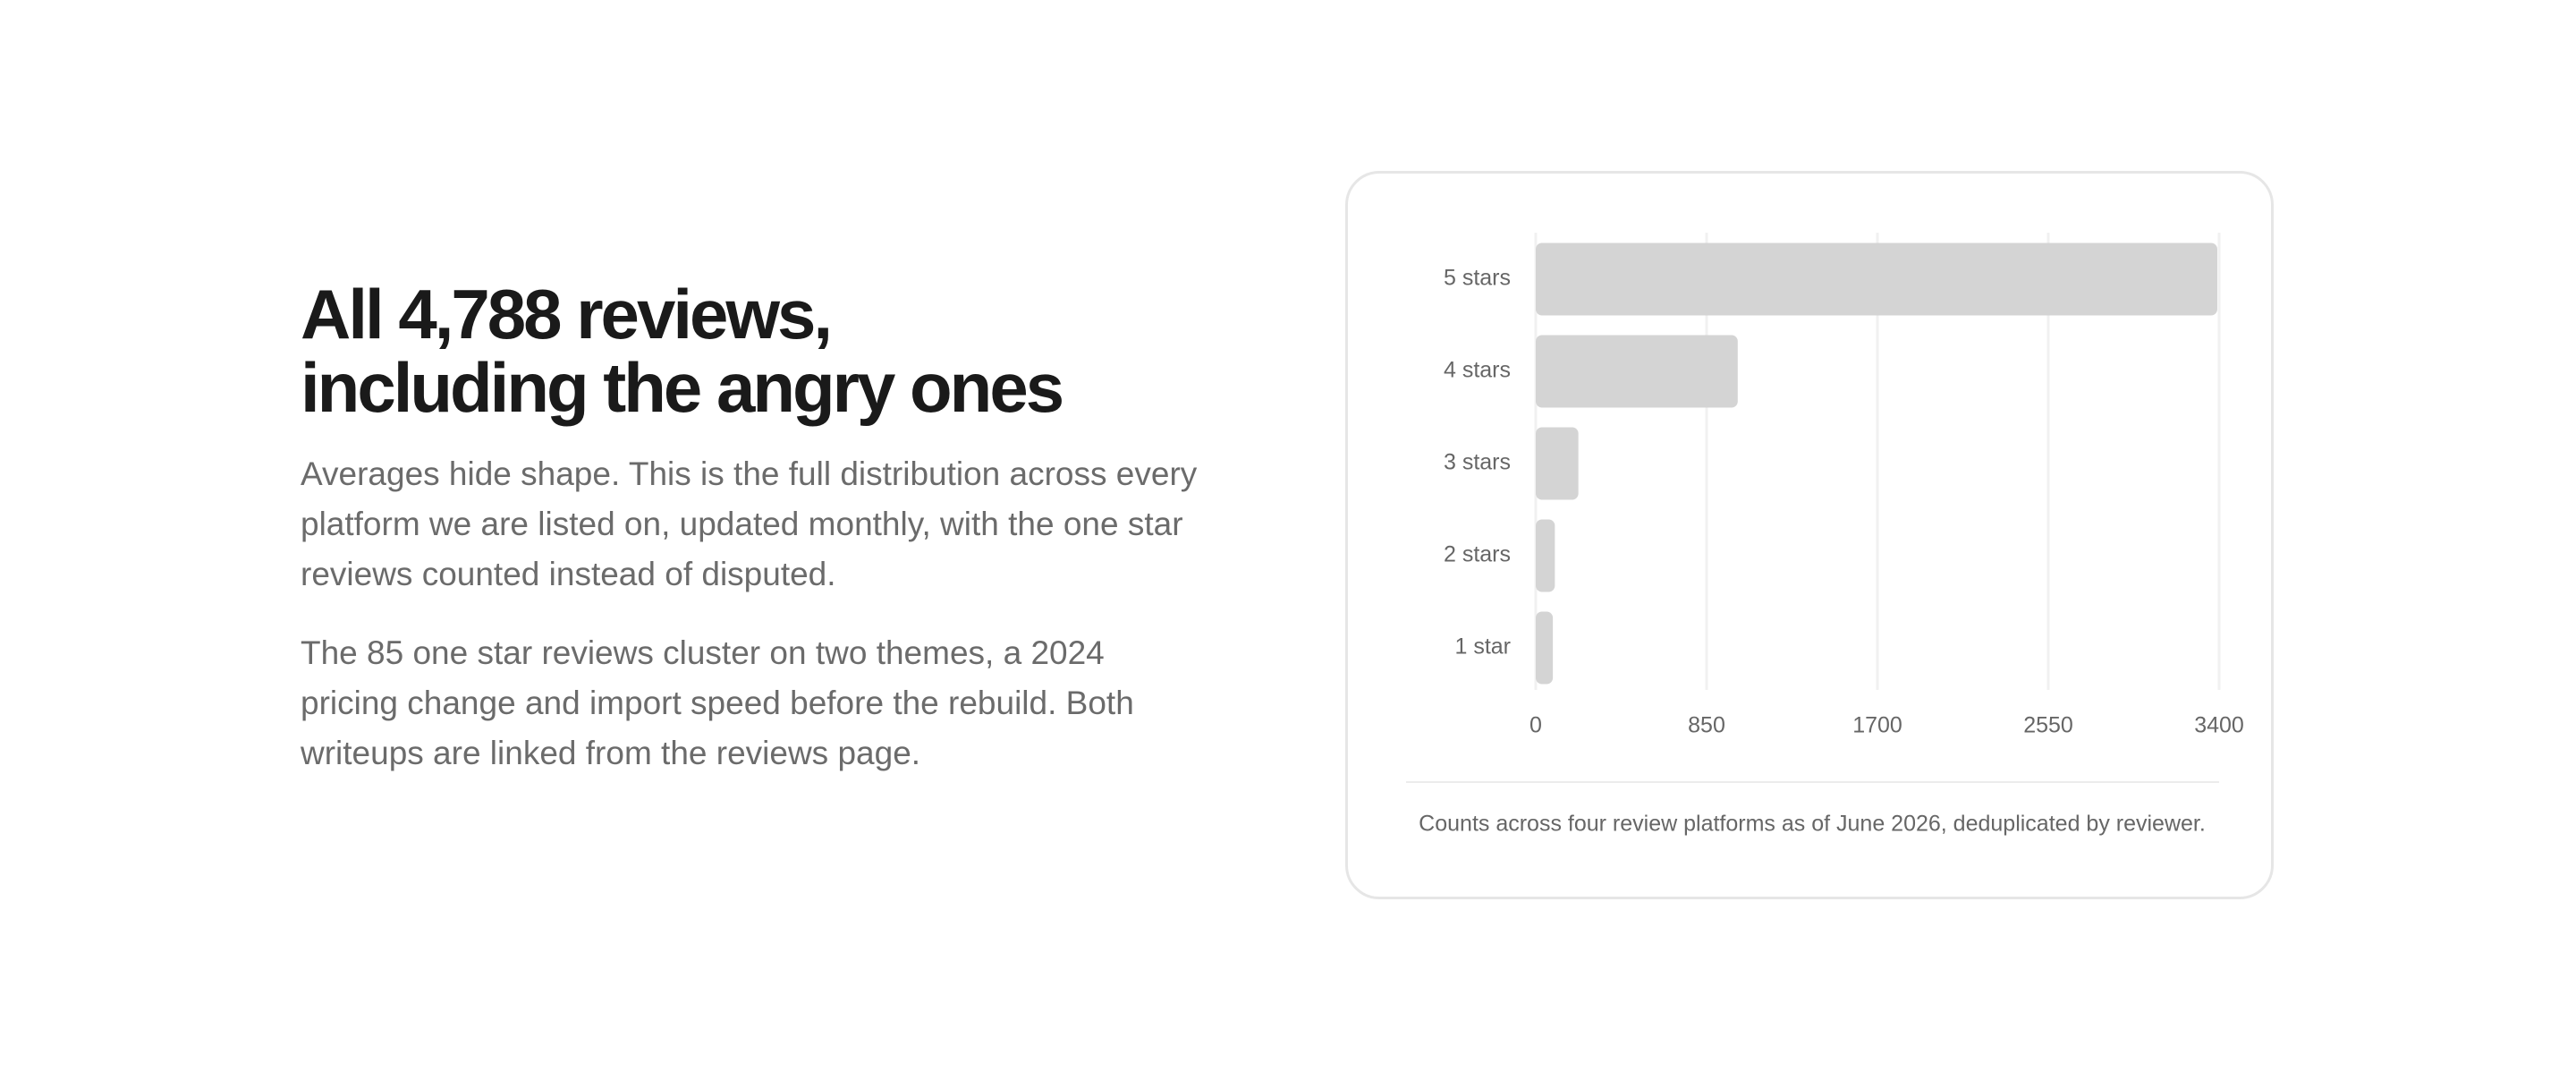 The width and height of the screenshot is (2576, 1072). What do you see at coordinates (2219, 726) in the screenshot?
I see `x-tick-label: 3400` at bounding box center [2219, 726].